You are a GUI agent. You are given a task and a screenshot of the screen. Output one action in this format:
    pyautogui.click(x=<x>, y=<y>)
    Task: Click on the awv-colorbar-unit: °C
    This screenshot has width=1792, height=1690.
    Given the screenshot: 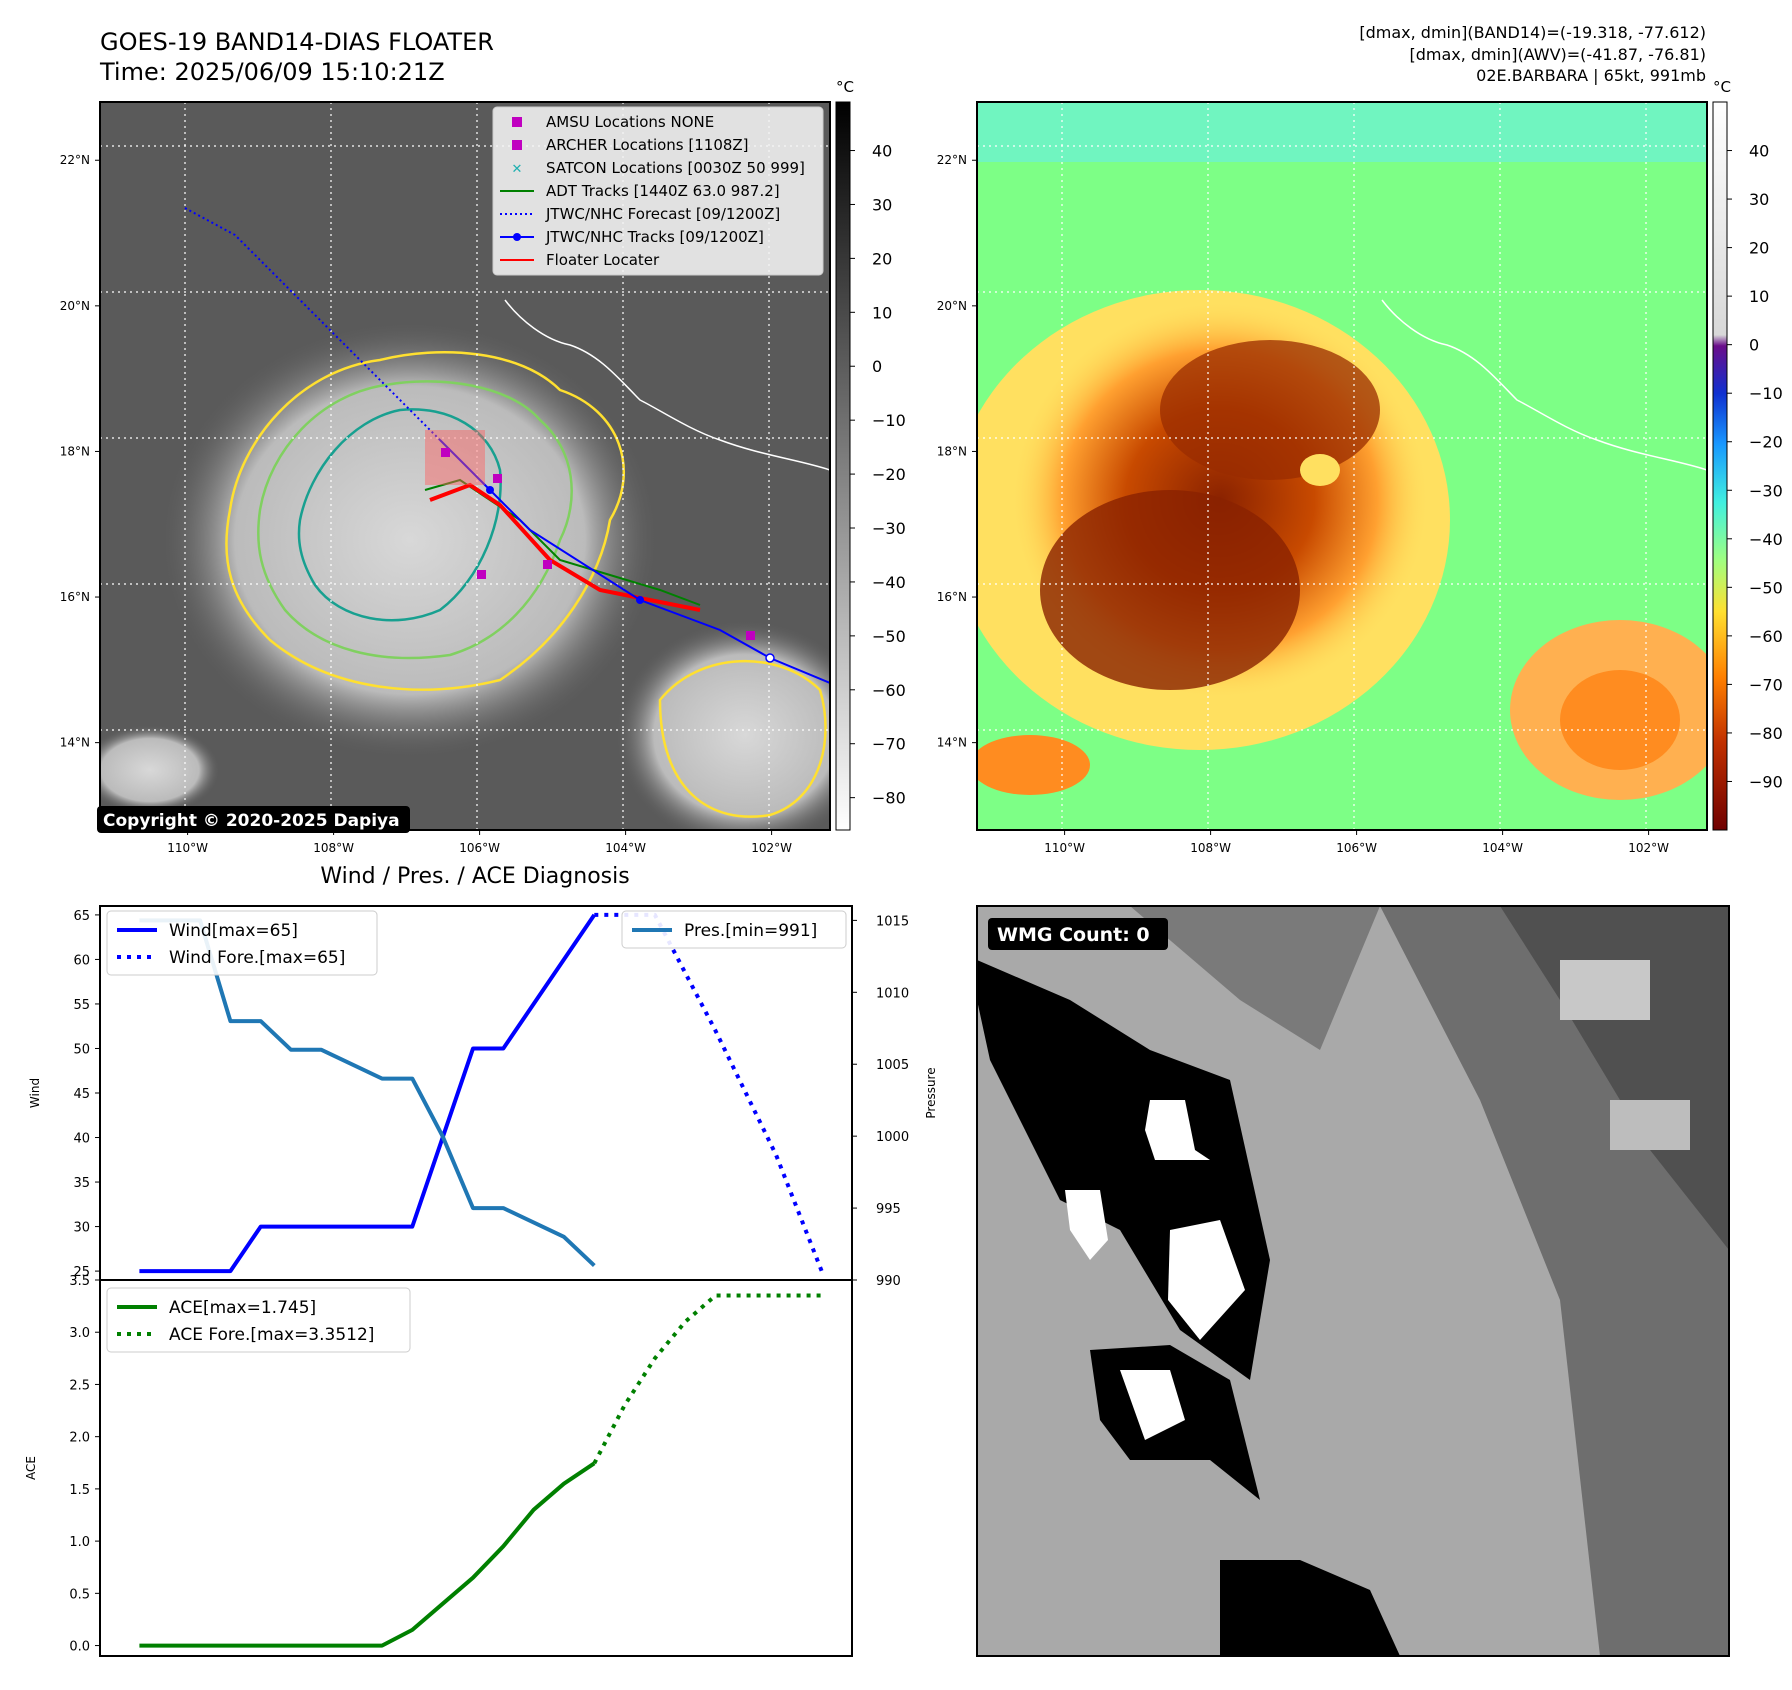 What is the action you would take?
    pyautogui.click(x=1722, y=87)
    